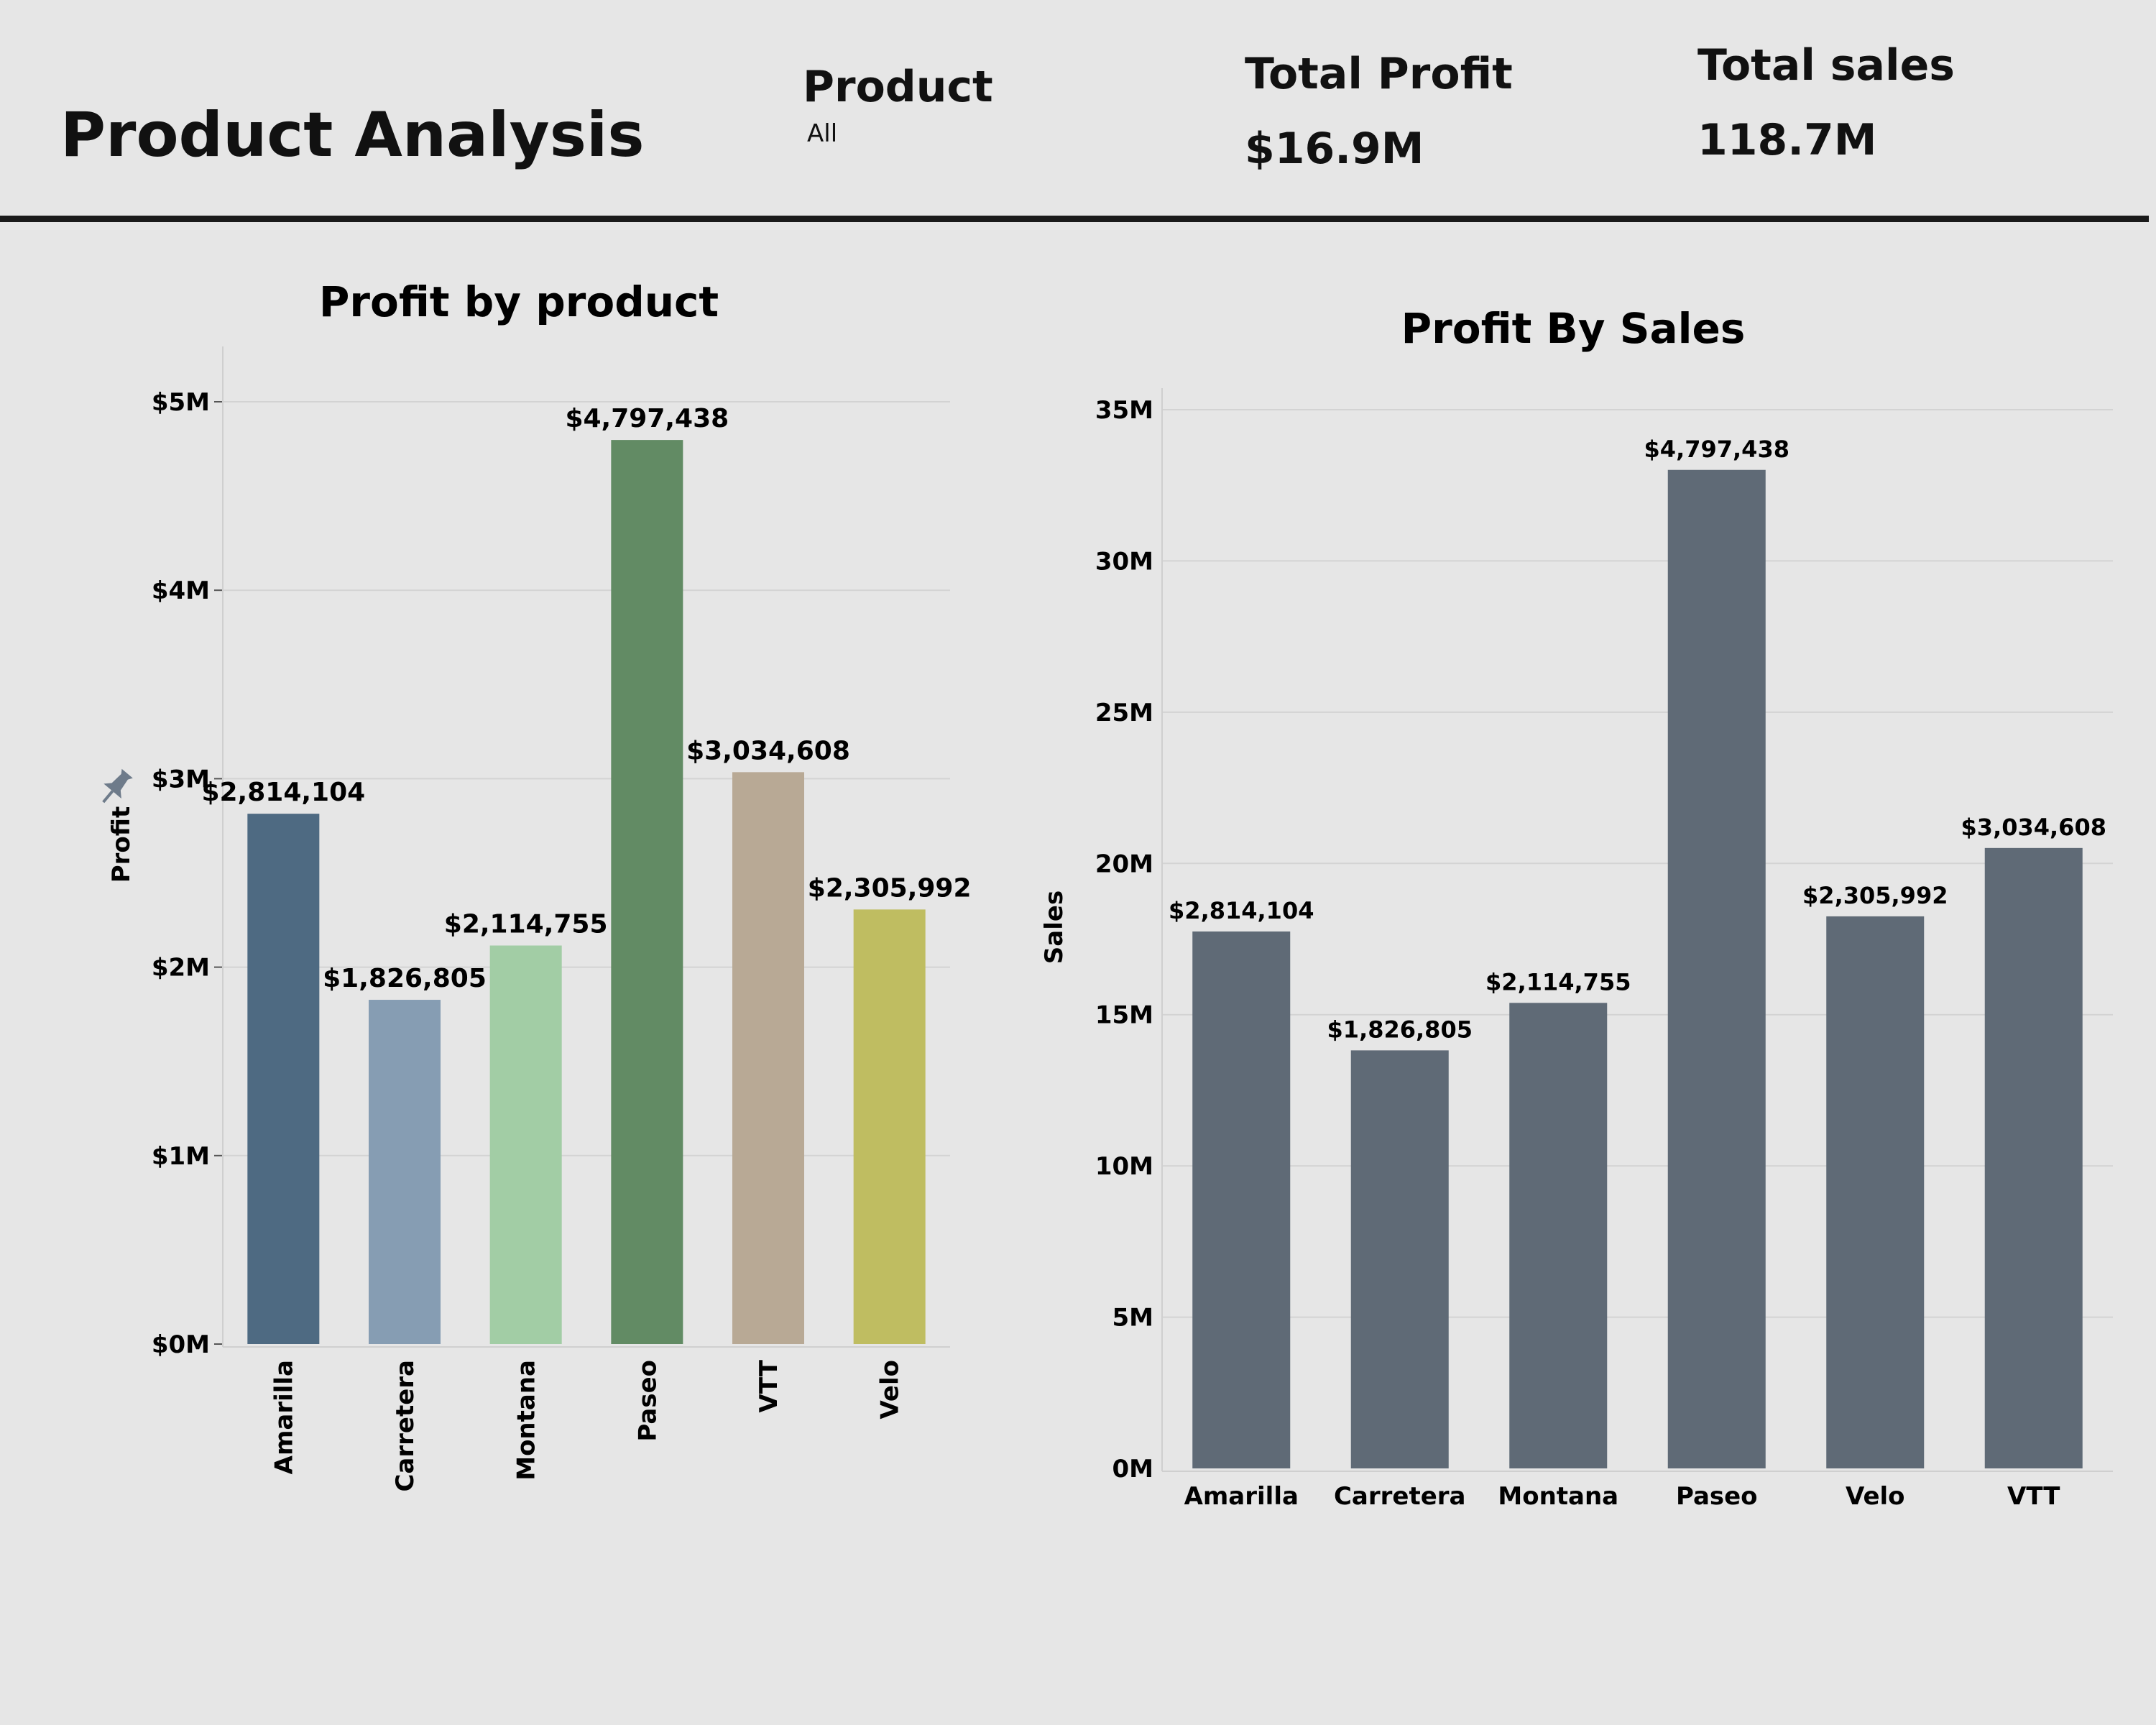  I want to click on y-tick-label: $5M, so click(181, 402).